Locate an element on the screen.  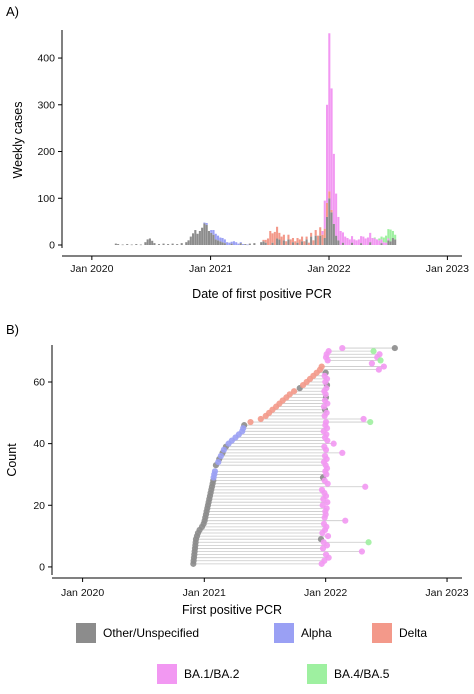
panel-b-x-tick-label: Jan 2022 is located at coordinates (325, 593).